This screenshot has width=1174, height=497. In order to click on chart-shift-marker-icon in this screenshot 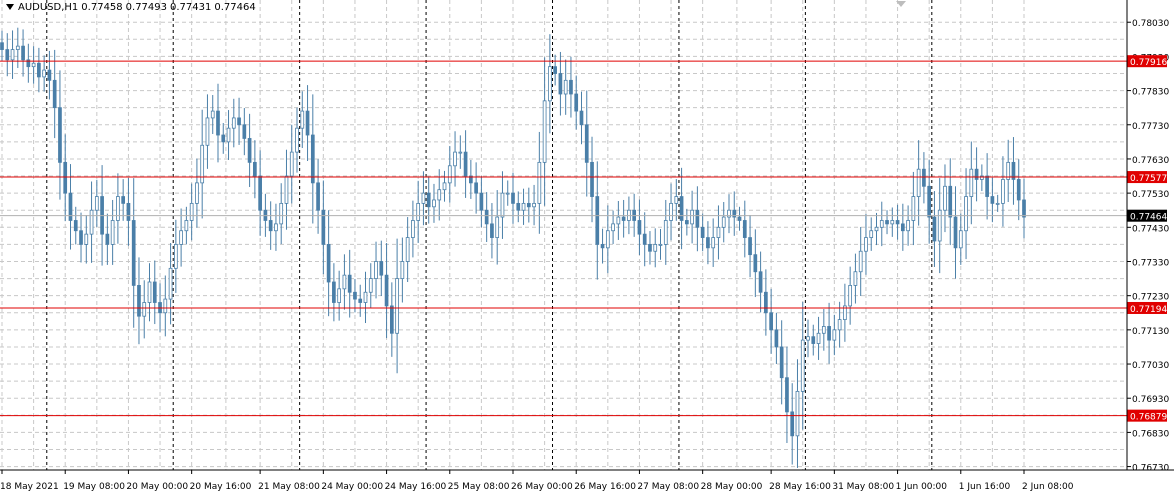, I will do `click(901, 4)`.